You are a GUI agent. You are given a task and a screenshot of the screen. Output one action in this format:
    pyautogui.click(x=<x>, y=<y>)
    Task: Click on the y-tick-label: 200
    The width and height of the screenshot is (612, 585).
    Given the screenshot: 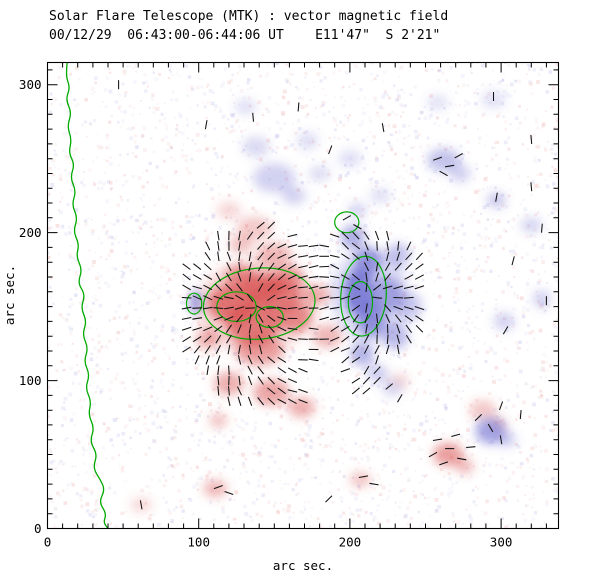 What is the action you would take?
    pyautogui.click(x=30, y=232)
    